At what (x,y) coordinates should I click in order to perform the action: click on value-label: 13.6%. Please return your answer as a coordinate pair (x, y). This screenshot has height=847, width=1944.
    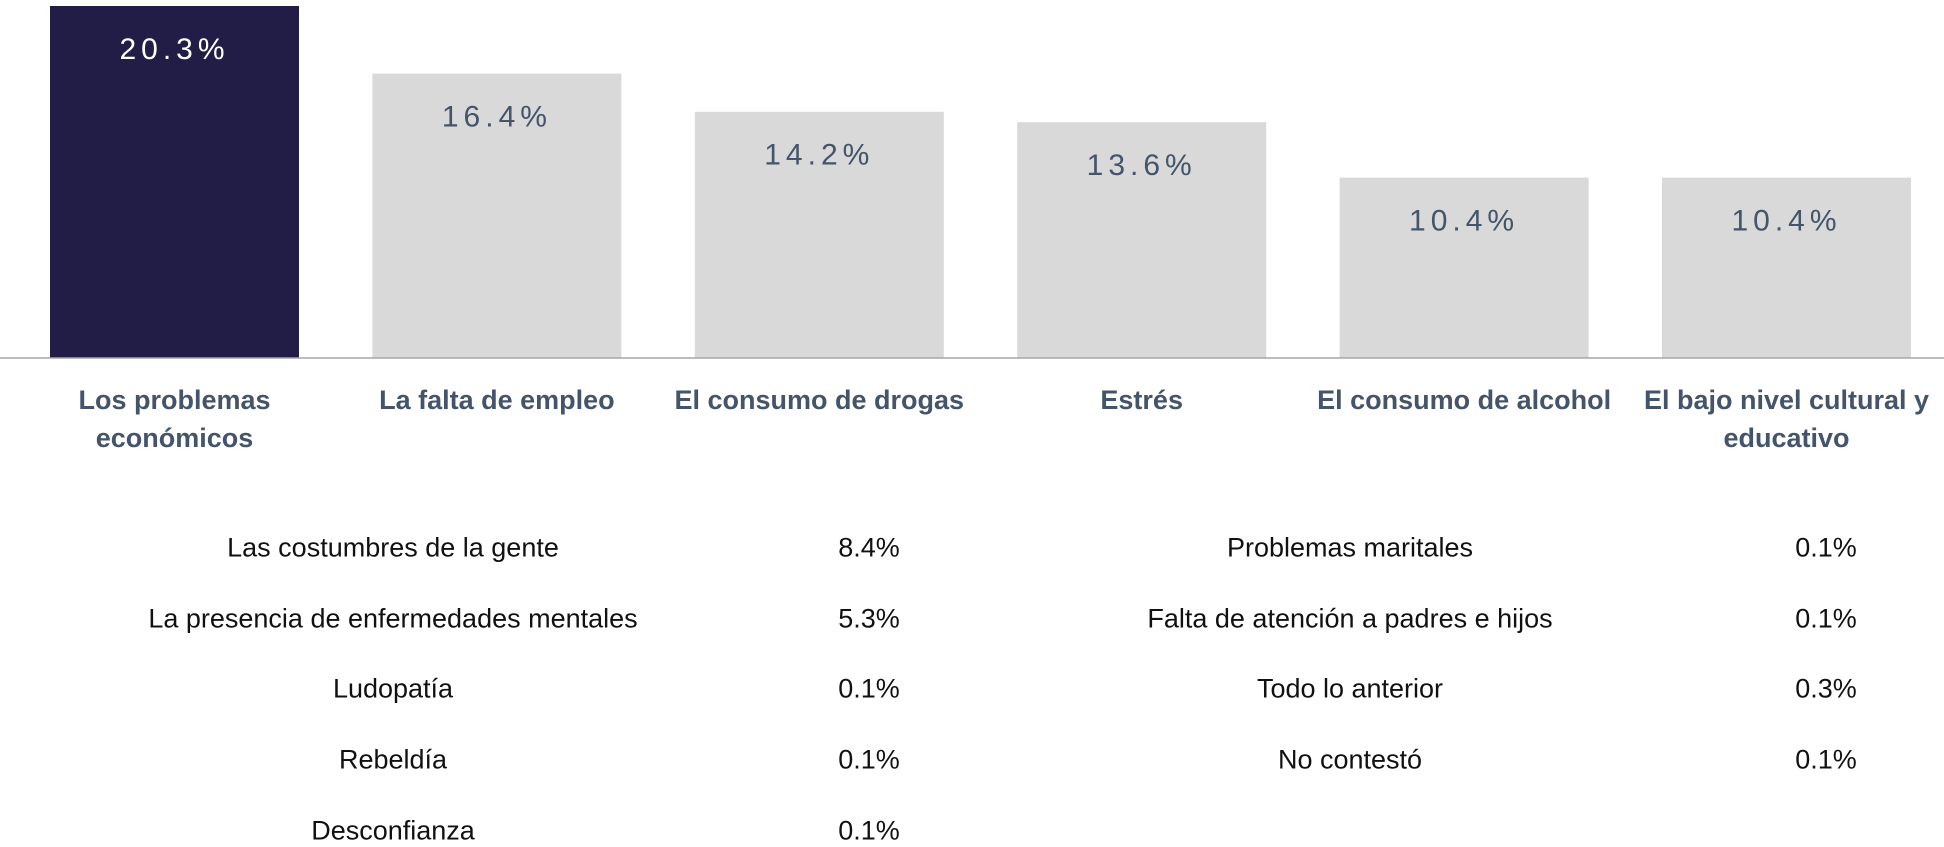
    Looking at the image, I should click on (1142, 165).